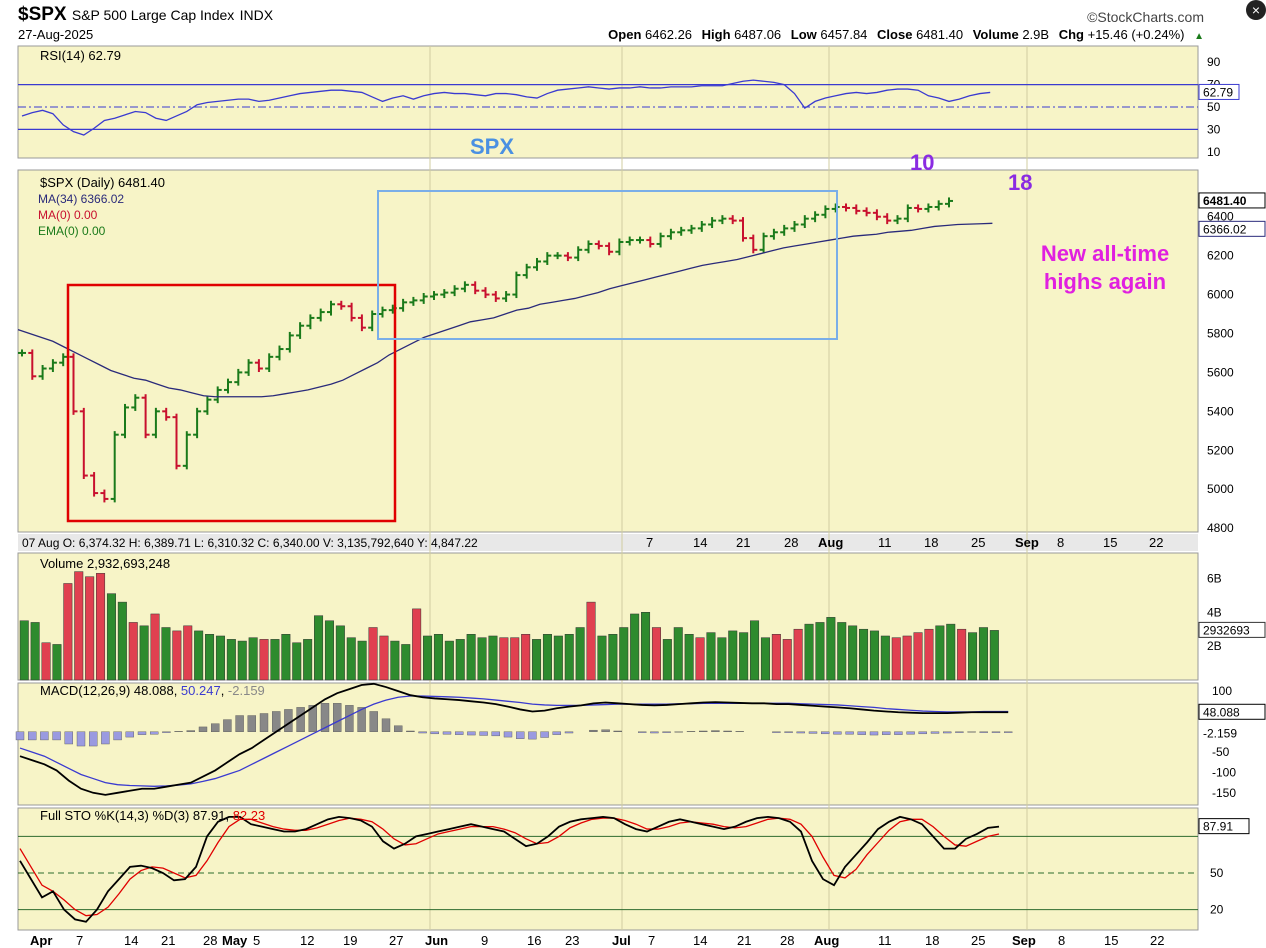  I want to click on open-label: Open, so click(625, 34).